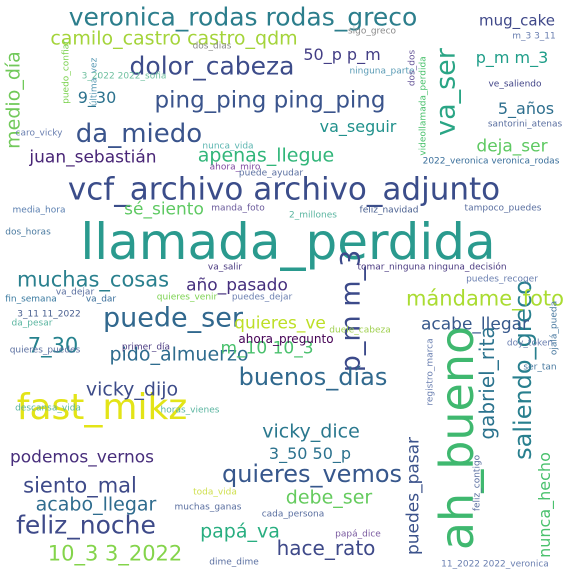  What do you see at coordinates (101, 299) in the screenshot?
I see `cloud-word: va_dar` at bounding box center [101, 299].